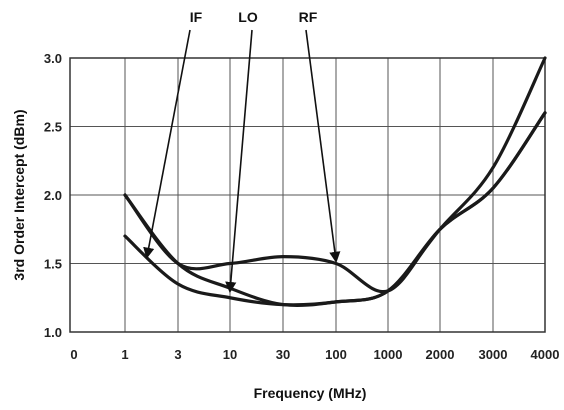 This screenshot has height=410, width=564. What do you see at coordinates (53, 264) in the screenshot?
I see `y-tick-label: 1.5` at bounding box center [53, 264].